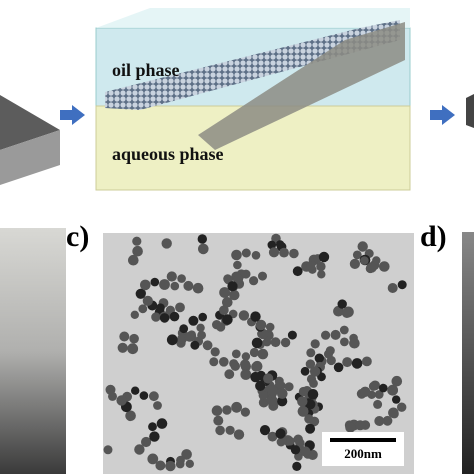  I want to click on left-block, so click(30, 140).